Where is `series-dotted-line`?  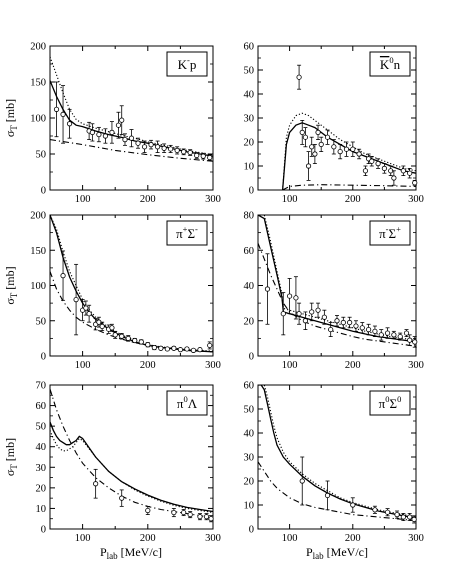
series-dotted-line is located at coordinates (349, 151).